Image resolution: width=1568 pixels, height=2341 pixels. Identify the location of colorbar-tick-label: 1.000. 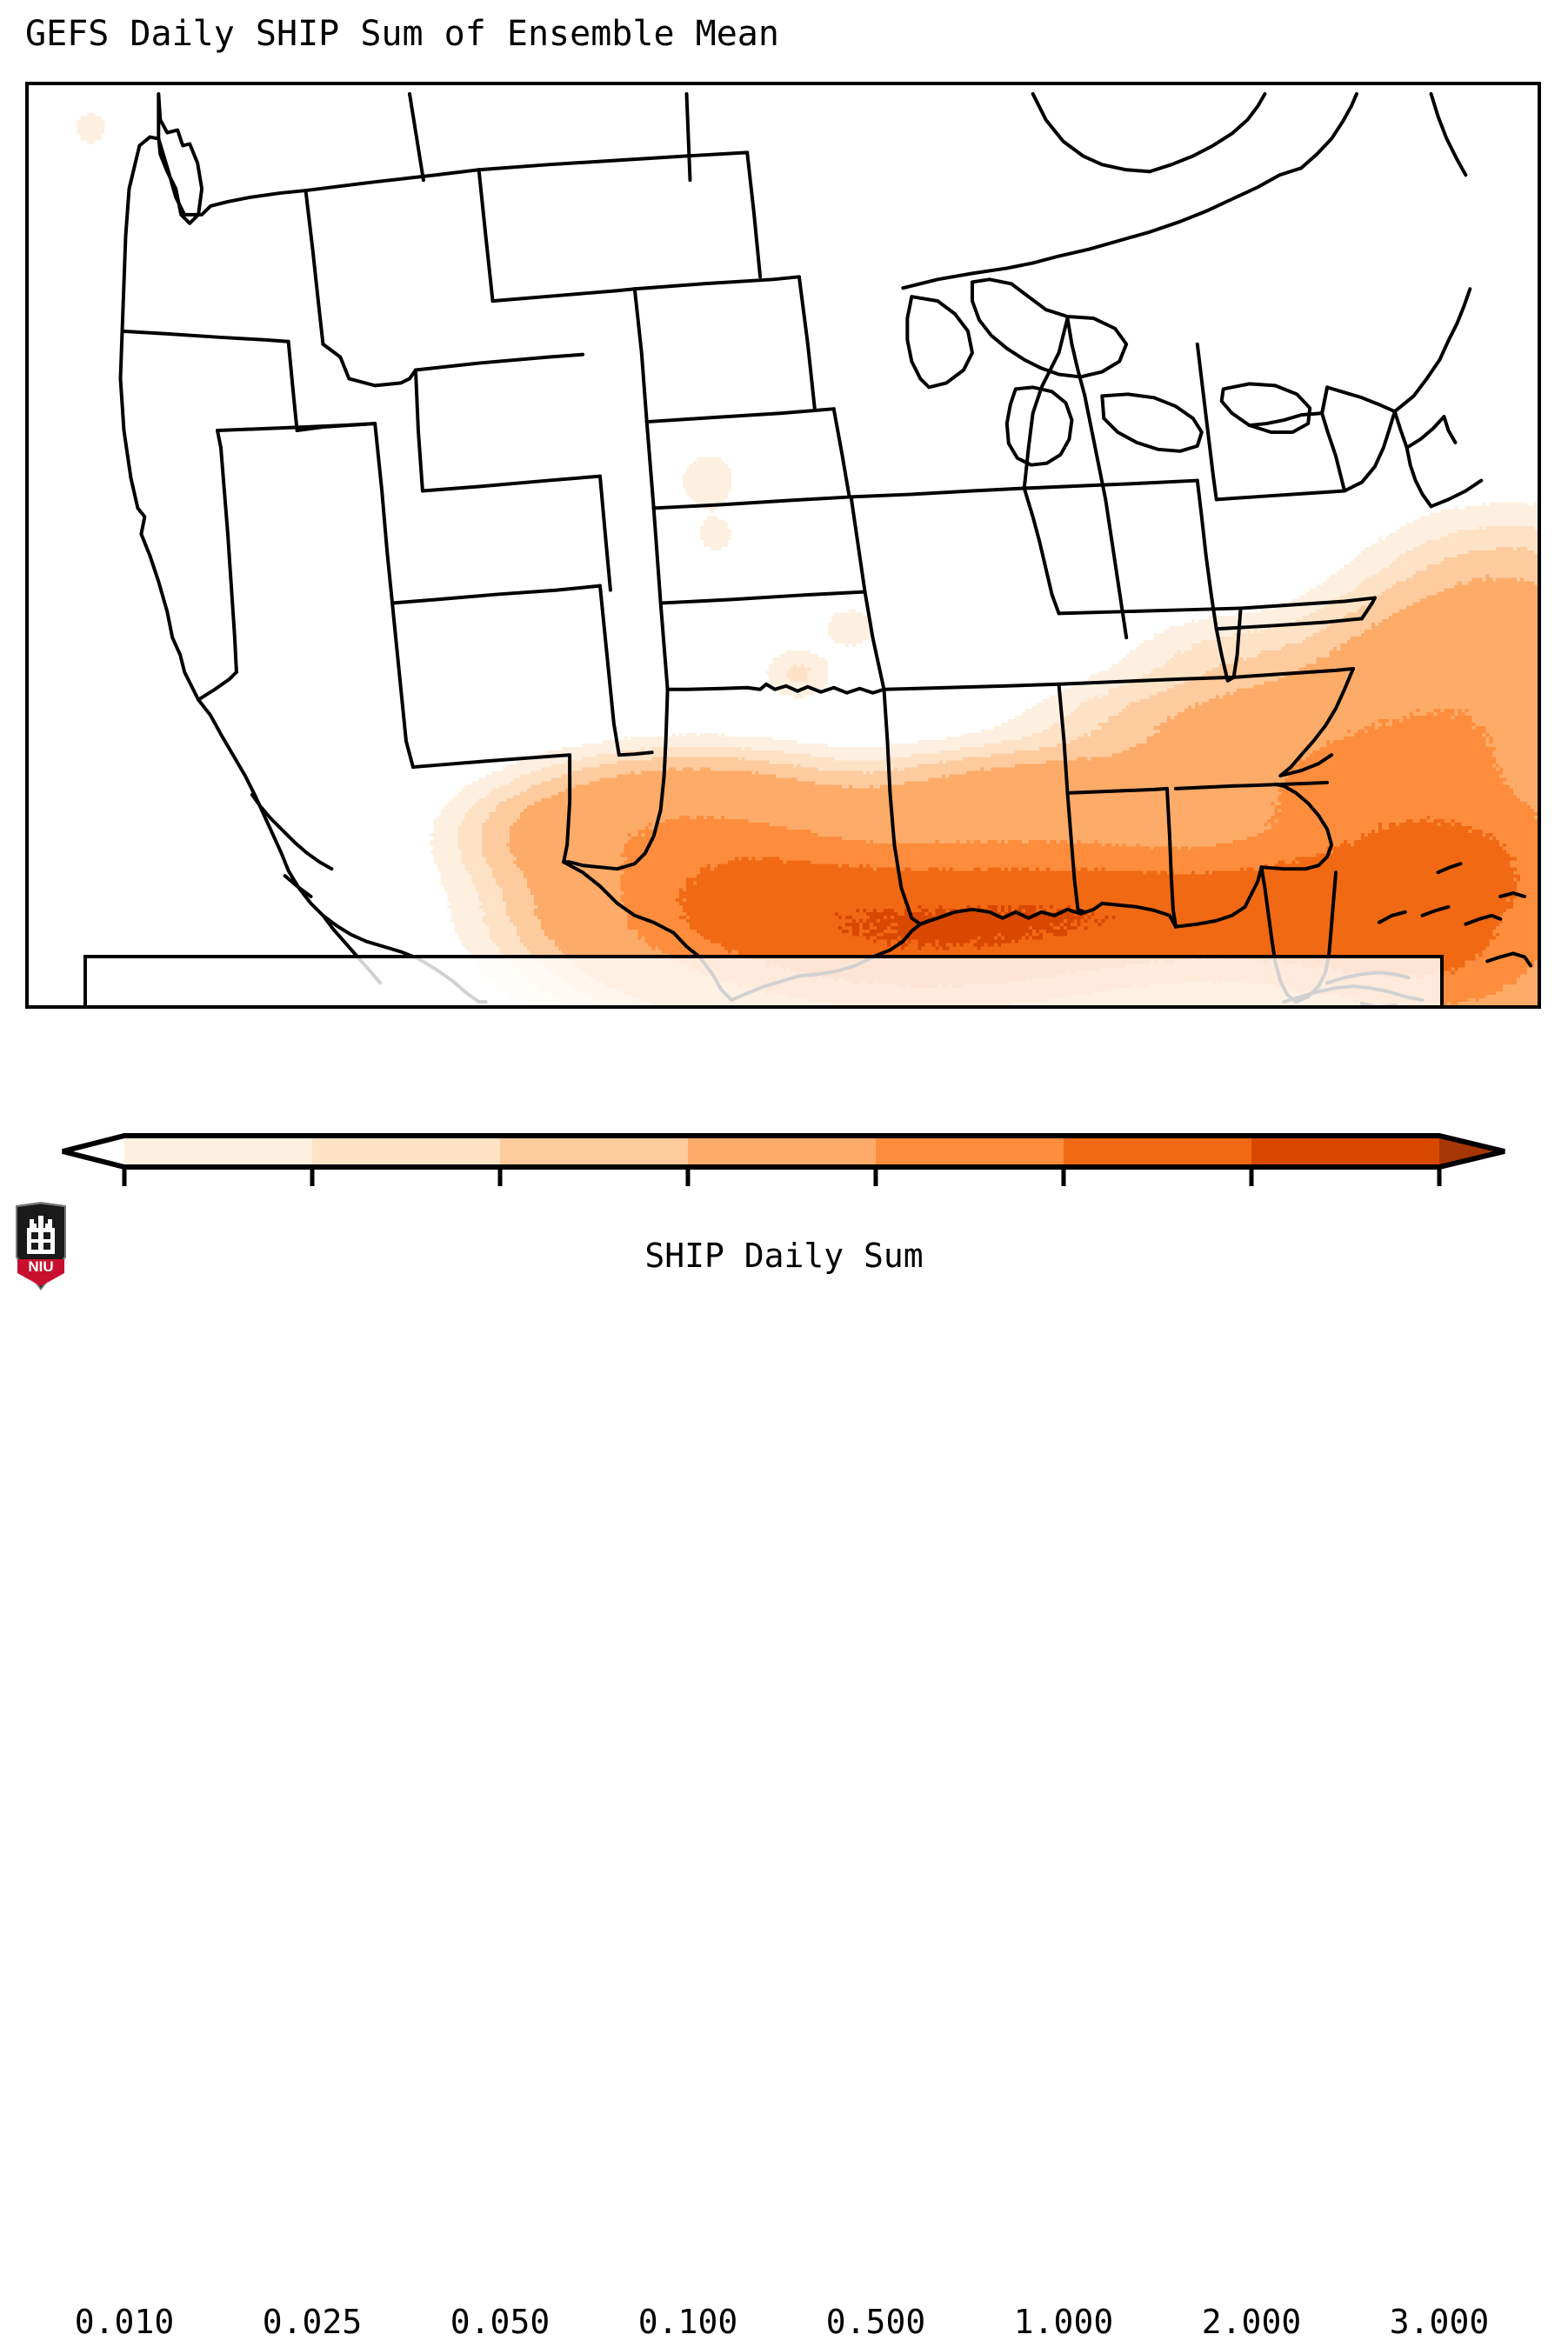
(1063, 2322).